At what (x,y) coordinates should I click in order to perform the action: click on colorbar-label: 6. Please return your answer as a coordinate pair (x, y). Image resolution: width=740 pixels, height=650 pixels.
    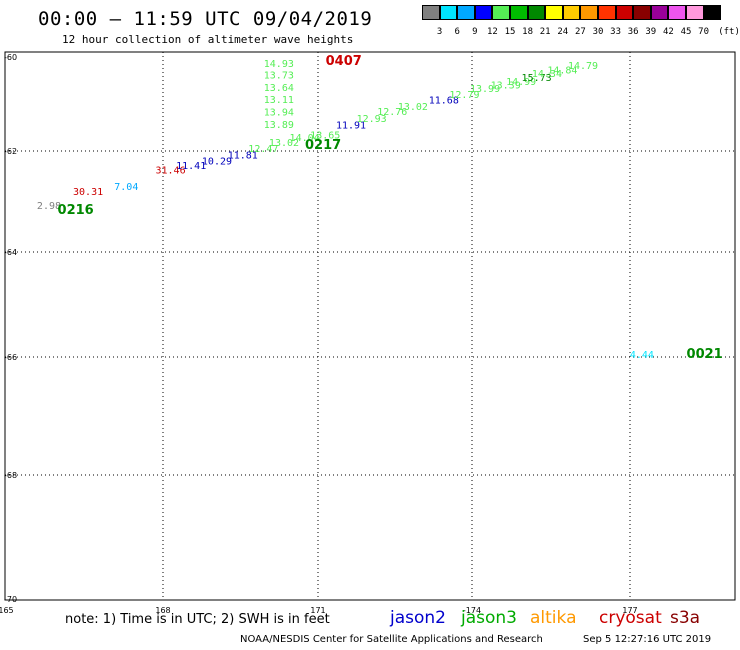
    Looking at the image, I should click on (457, 32).